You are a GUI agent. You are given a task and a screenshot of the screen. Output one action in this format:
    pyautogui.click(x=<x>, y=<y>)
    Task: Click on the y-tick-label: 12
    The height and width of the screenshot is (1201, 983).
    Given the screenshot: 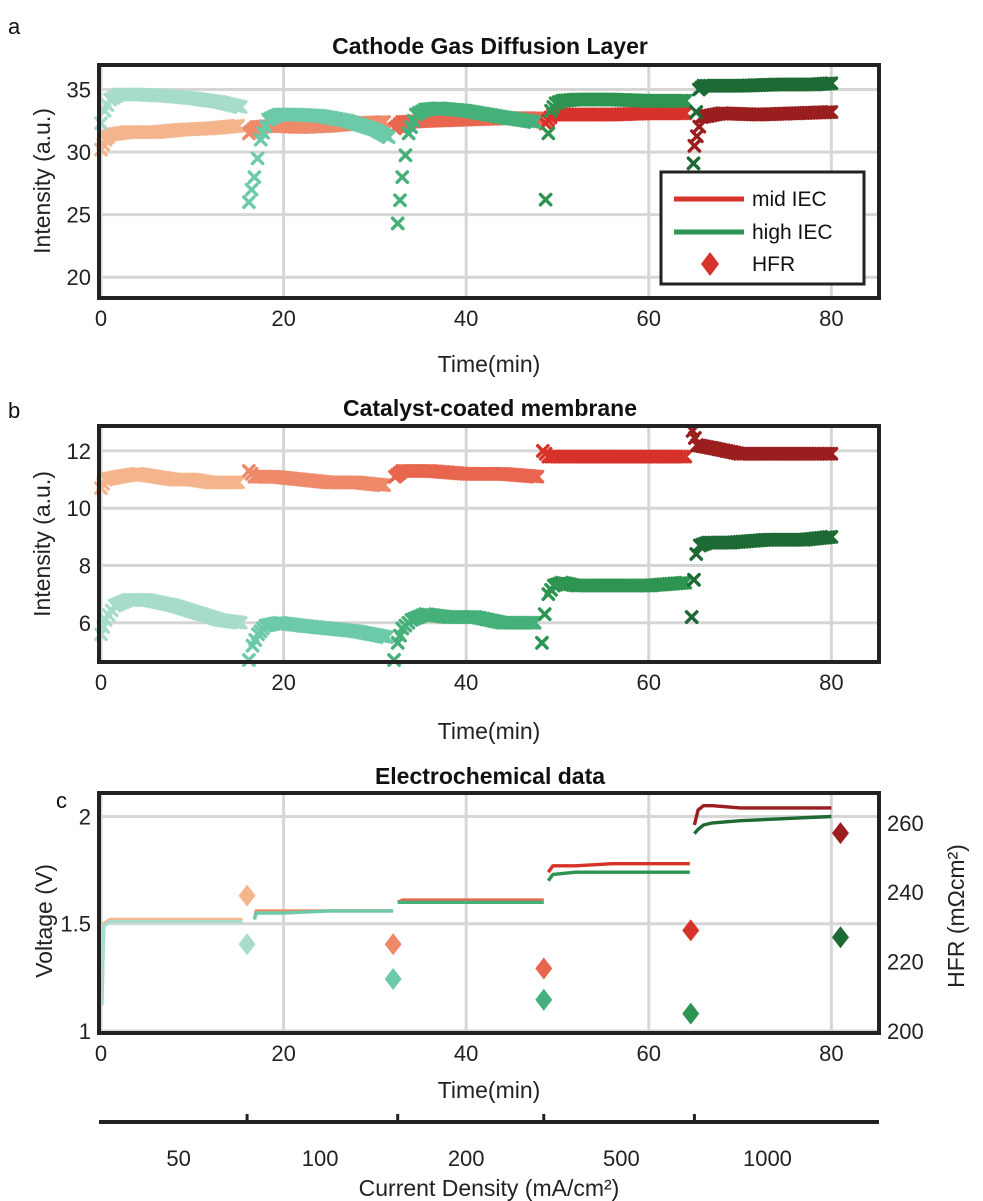 What is the action you would take?
    pyautogui.click(x=79, y=451)
    